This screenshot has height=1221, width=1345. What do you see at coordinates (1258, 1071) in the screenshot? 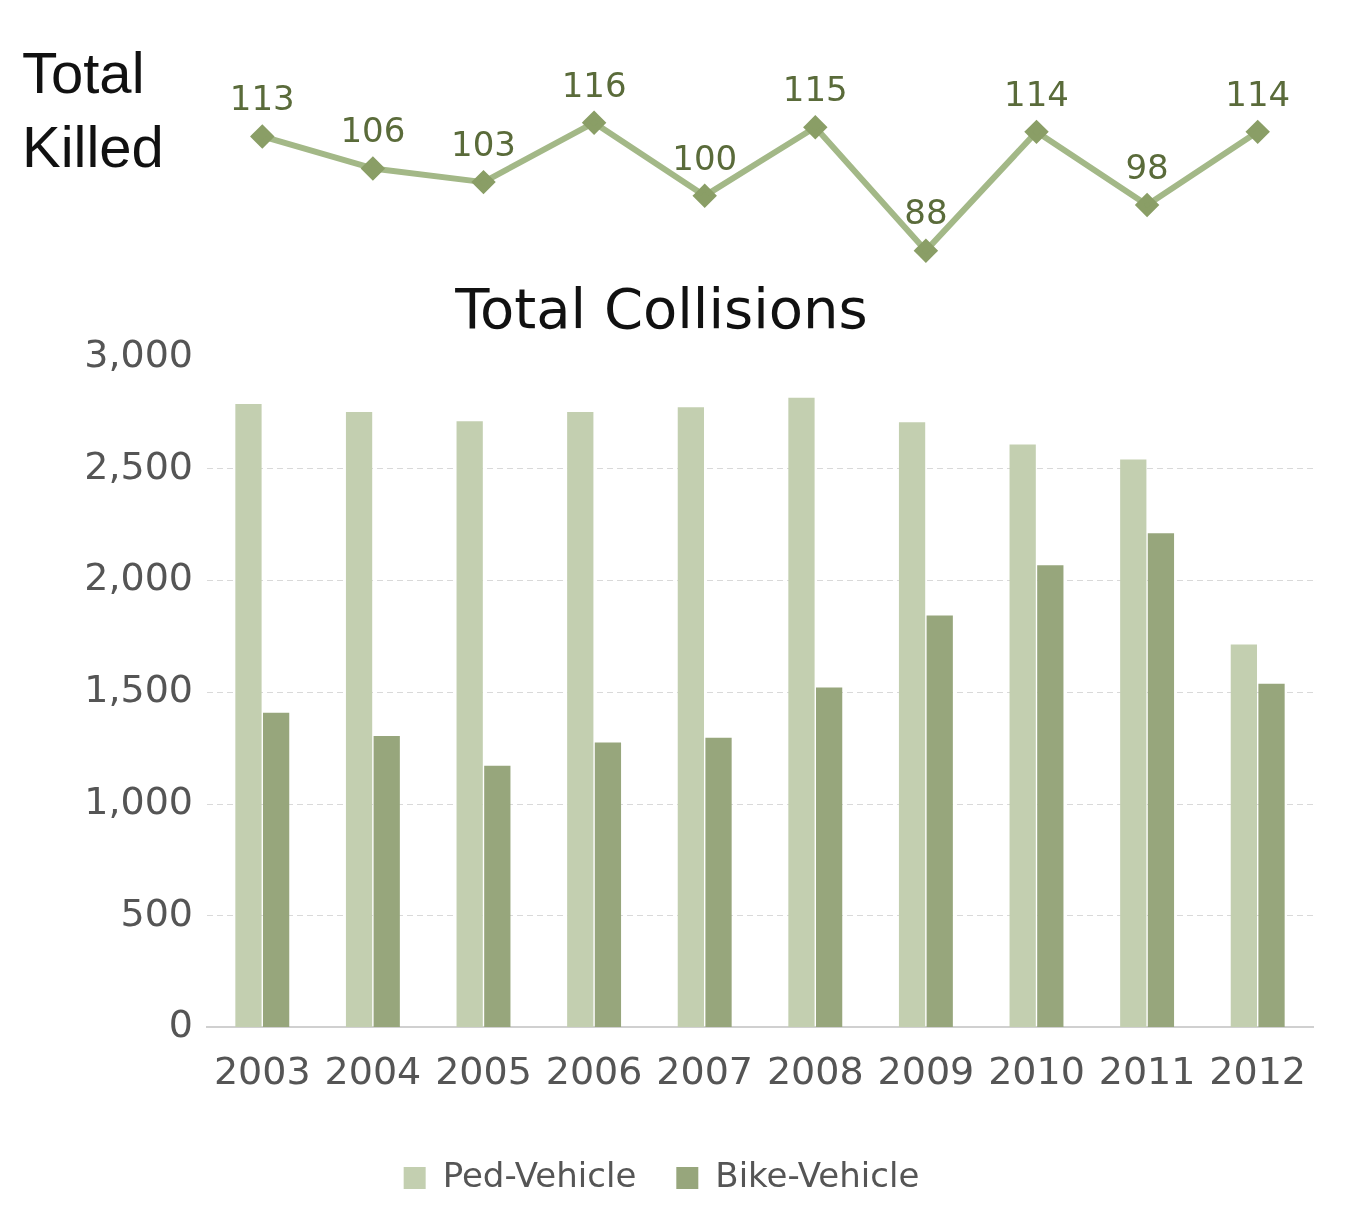
I see `x-tick-label: 2012` at bounding box center [1258, 1071].